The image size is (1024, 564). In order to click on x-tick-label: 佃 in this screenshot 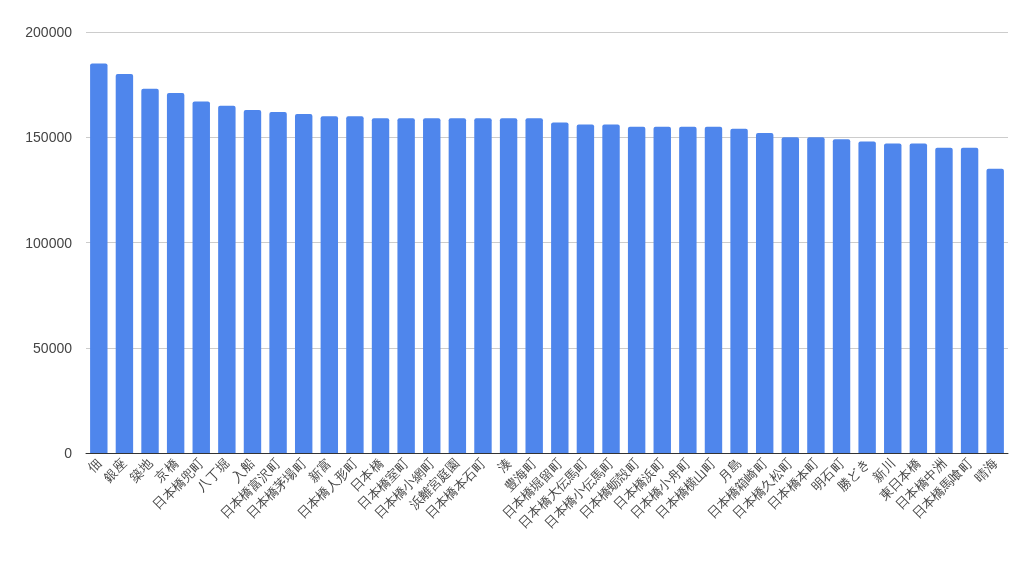, I will do `click(94, 465)`.